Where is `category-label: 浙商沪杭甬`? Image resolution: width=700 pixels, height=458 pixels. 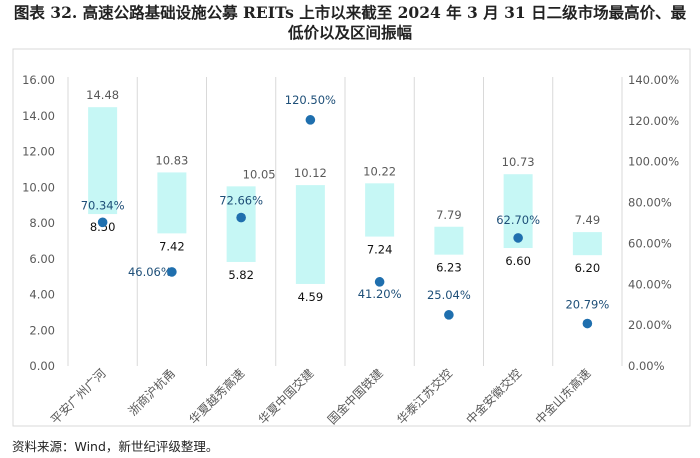
category-label: 浙商沪杭甬 is located at coordinates (151, 392).